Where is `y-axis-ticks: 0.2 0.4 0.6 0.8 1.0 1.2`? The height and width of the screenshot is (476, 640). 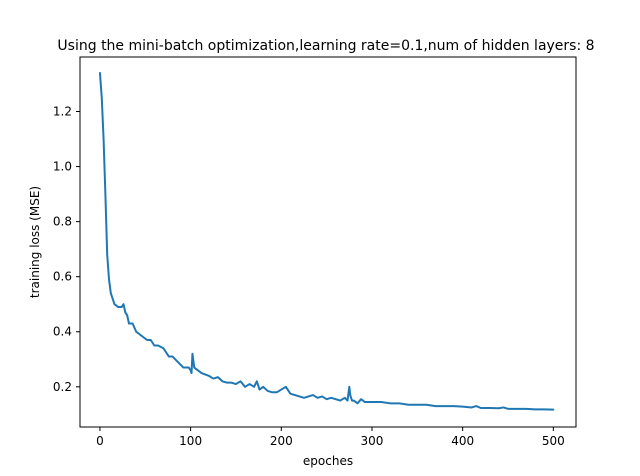 y-axis-ticks: 0.2 0.4 0.6 0.8 1.0 1.2 is located at coordinates (66, 249).